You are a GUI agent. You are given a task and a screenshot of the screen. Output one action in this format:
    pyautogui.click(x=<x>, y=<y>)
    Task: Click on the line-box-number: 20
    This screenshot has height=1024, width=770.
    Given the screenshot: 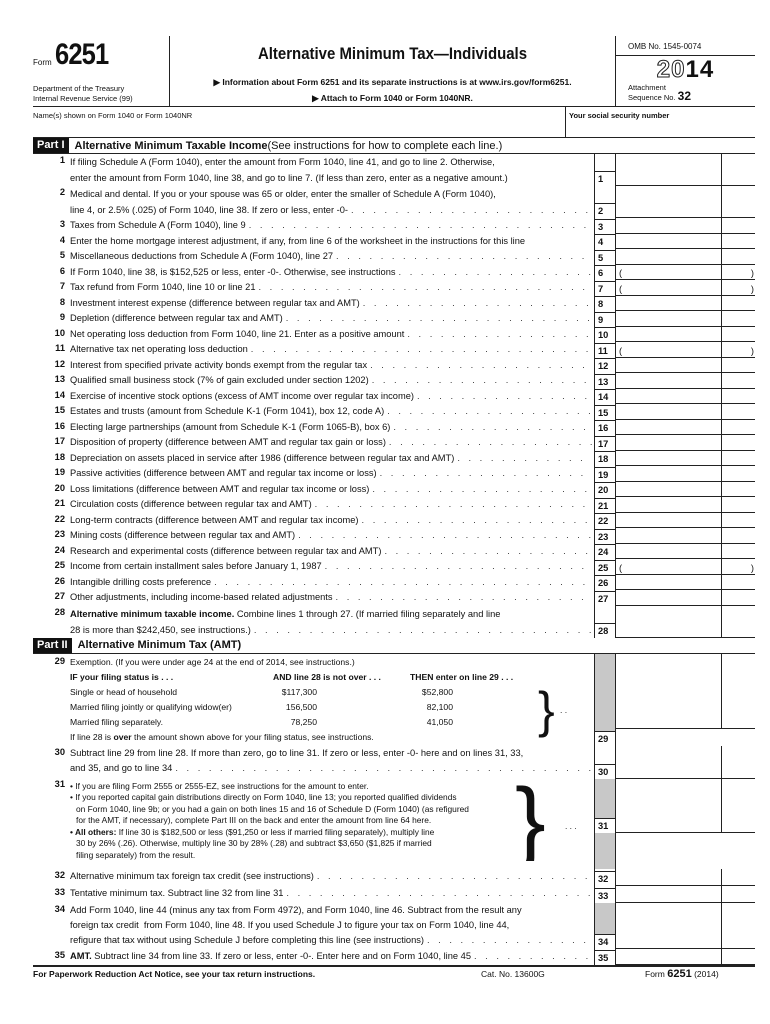 What is the action you would take?
    pyautogui.click(x=605, y=489)
    